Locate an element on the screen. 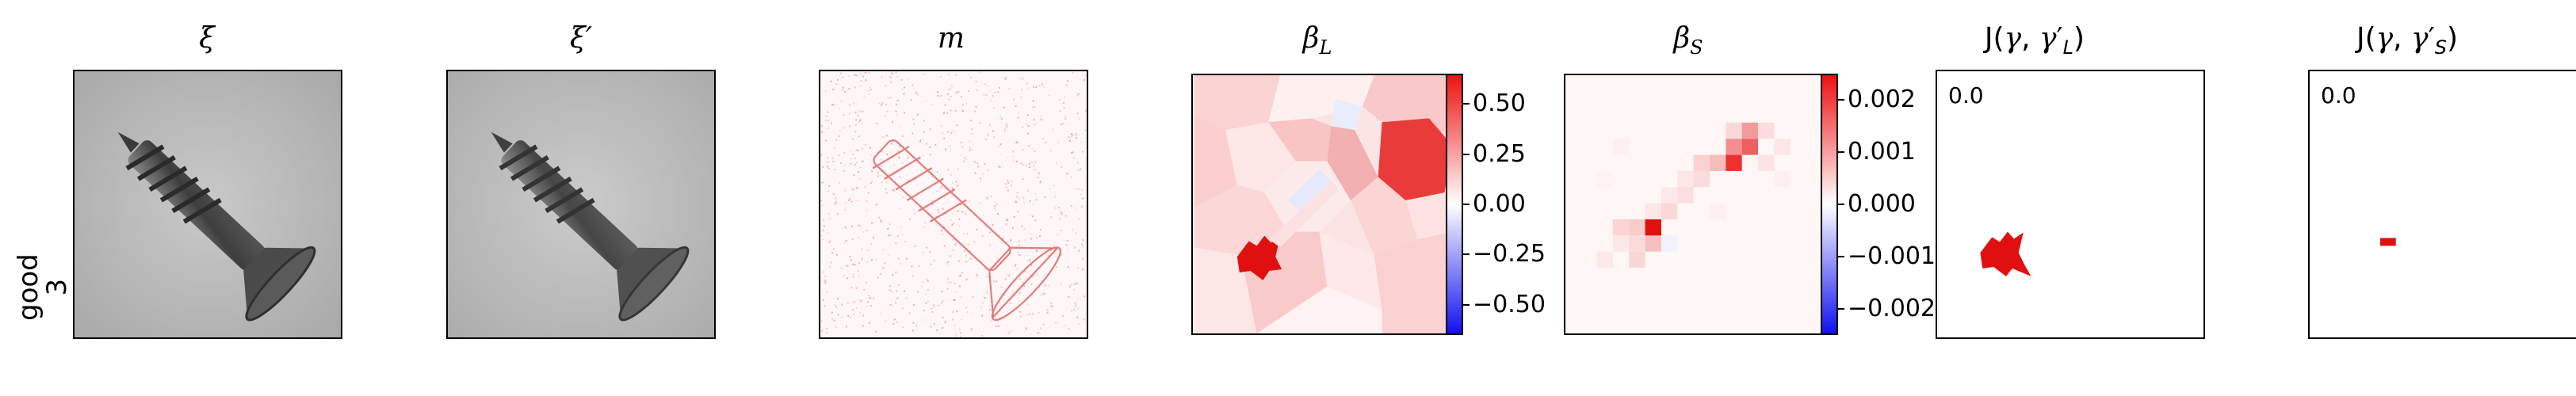 The width and height of the screenshot is (2576, 396). row-label-line2: 3 is located at coordinates (57, 287).